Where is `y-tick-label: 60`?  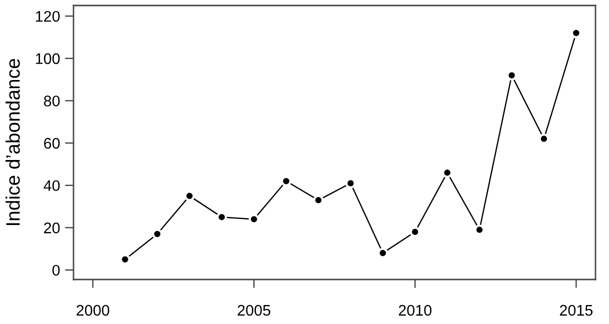
y-tick-label: 60 is located at coordinates (52, 143).